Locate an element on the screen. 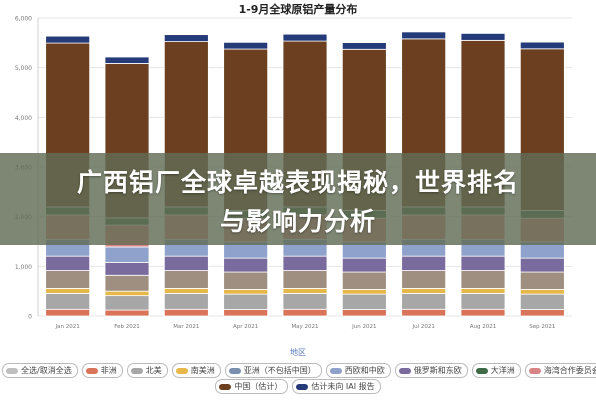  legend-item: 南美洲 is located at coordinates (196, 370).